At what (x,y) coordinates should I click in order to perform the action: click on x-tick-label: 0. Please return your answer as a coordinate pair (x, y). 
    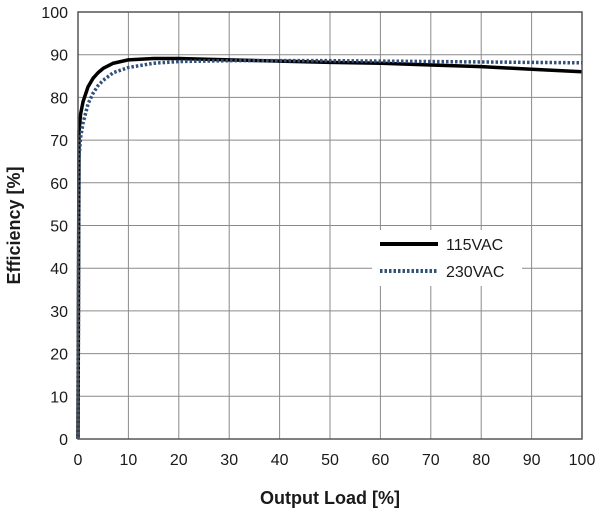
    Looking at the image, I should click on (78, 460).